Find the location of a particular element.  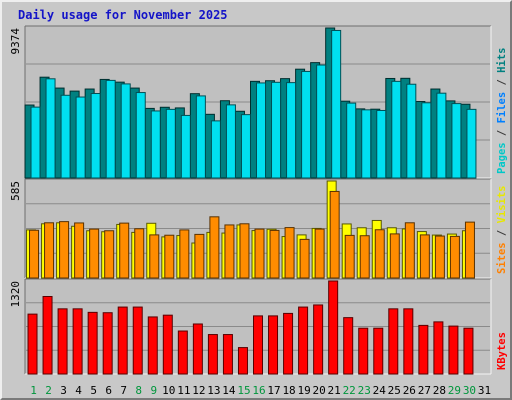

chart-title: Daily usage for November 2025 is located at coordinates (123, 15).